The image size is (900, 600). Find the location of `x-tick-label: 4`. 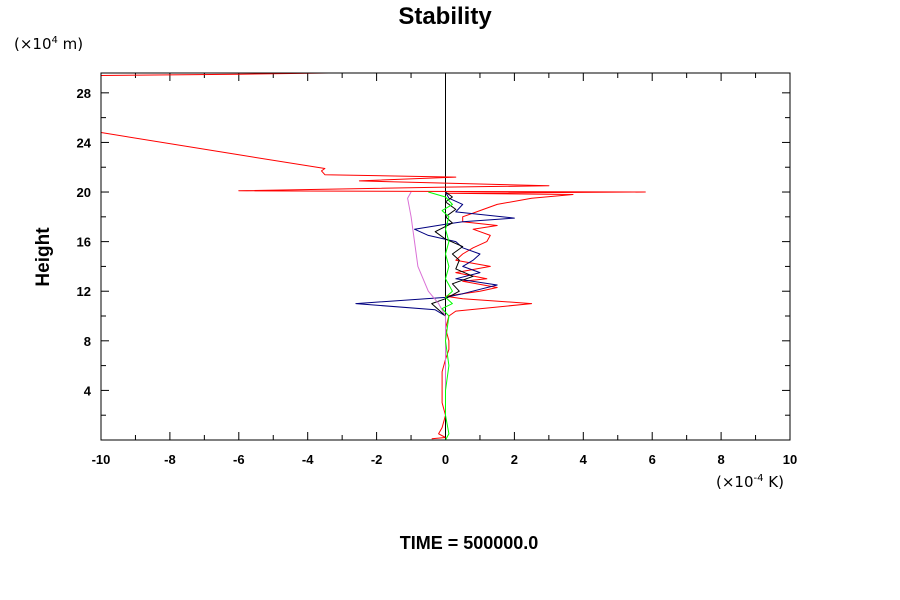

x-tick-label: 4 is located at coordinates (584, 459).